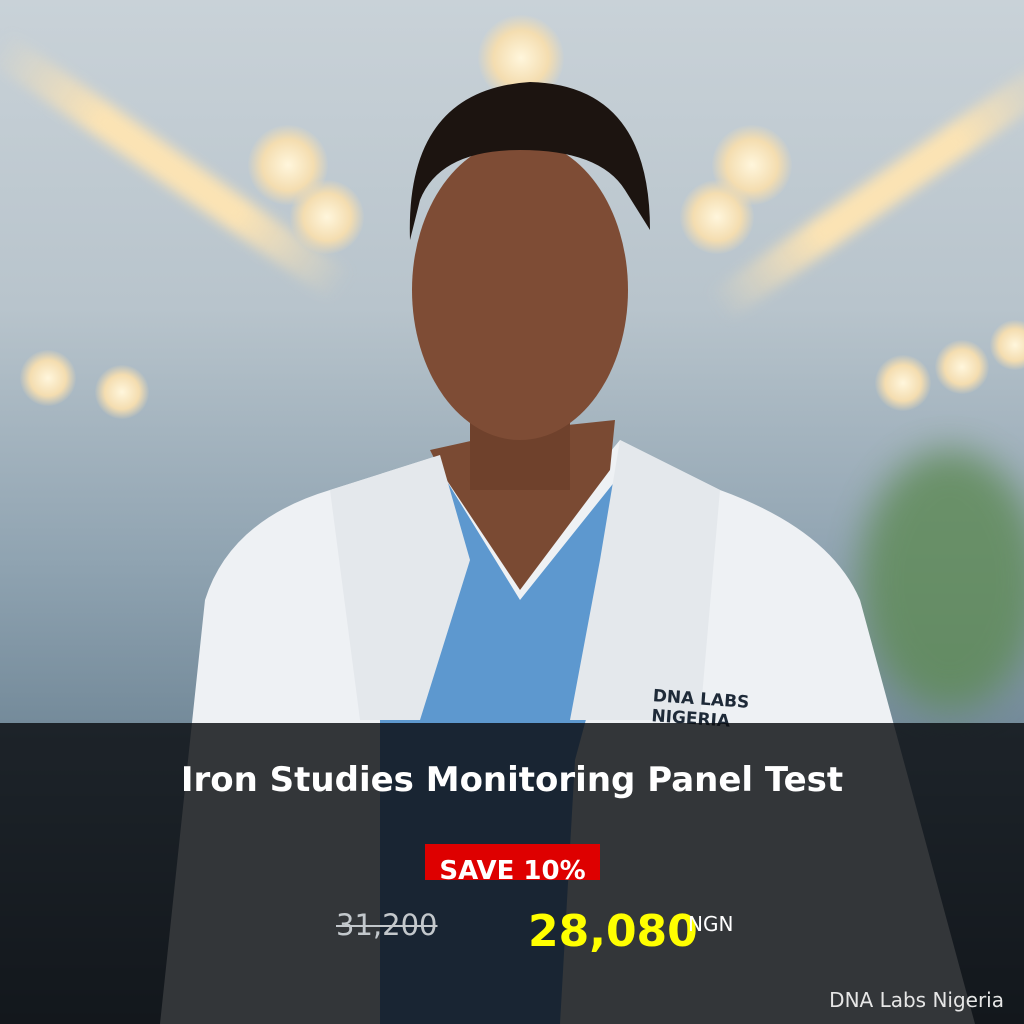  What do you see at coordinates (512, 871) in the screenshot?
I see `discount-badge-text: SAVE 10%` at bounding box center [512, 871].